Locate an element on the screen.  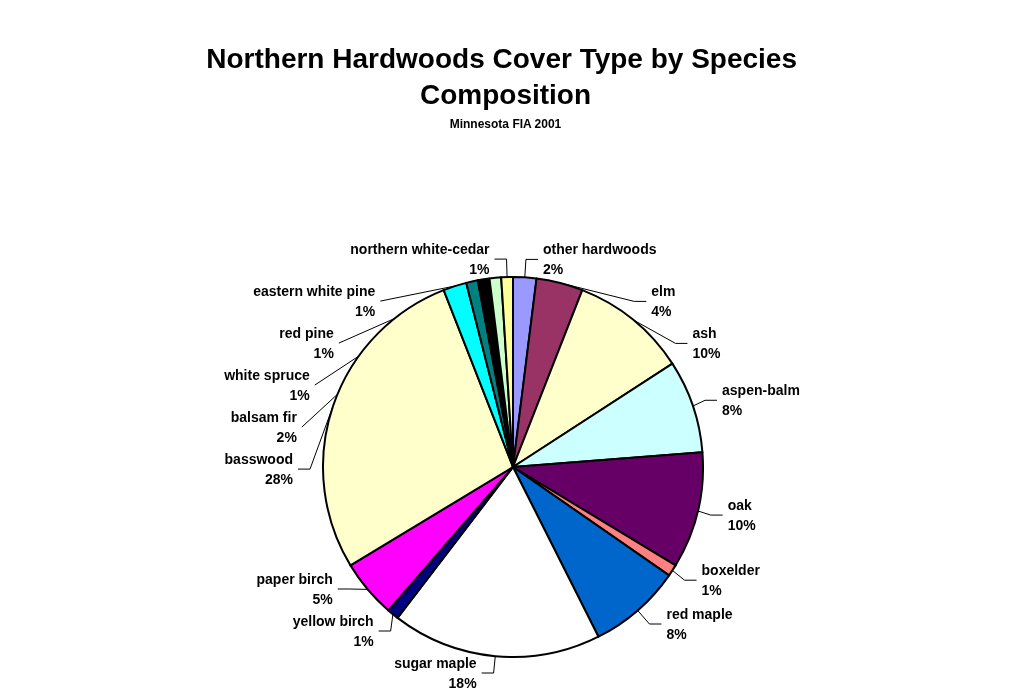
slice-label: northern white-cedar is located at coordinates (420, 249).